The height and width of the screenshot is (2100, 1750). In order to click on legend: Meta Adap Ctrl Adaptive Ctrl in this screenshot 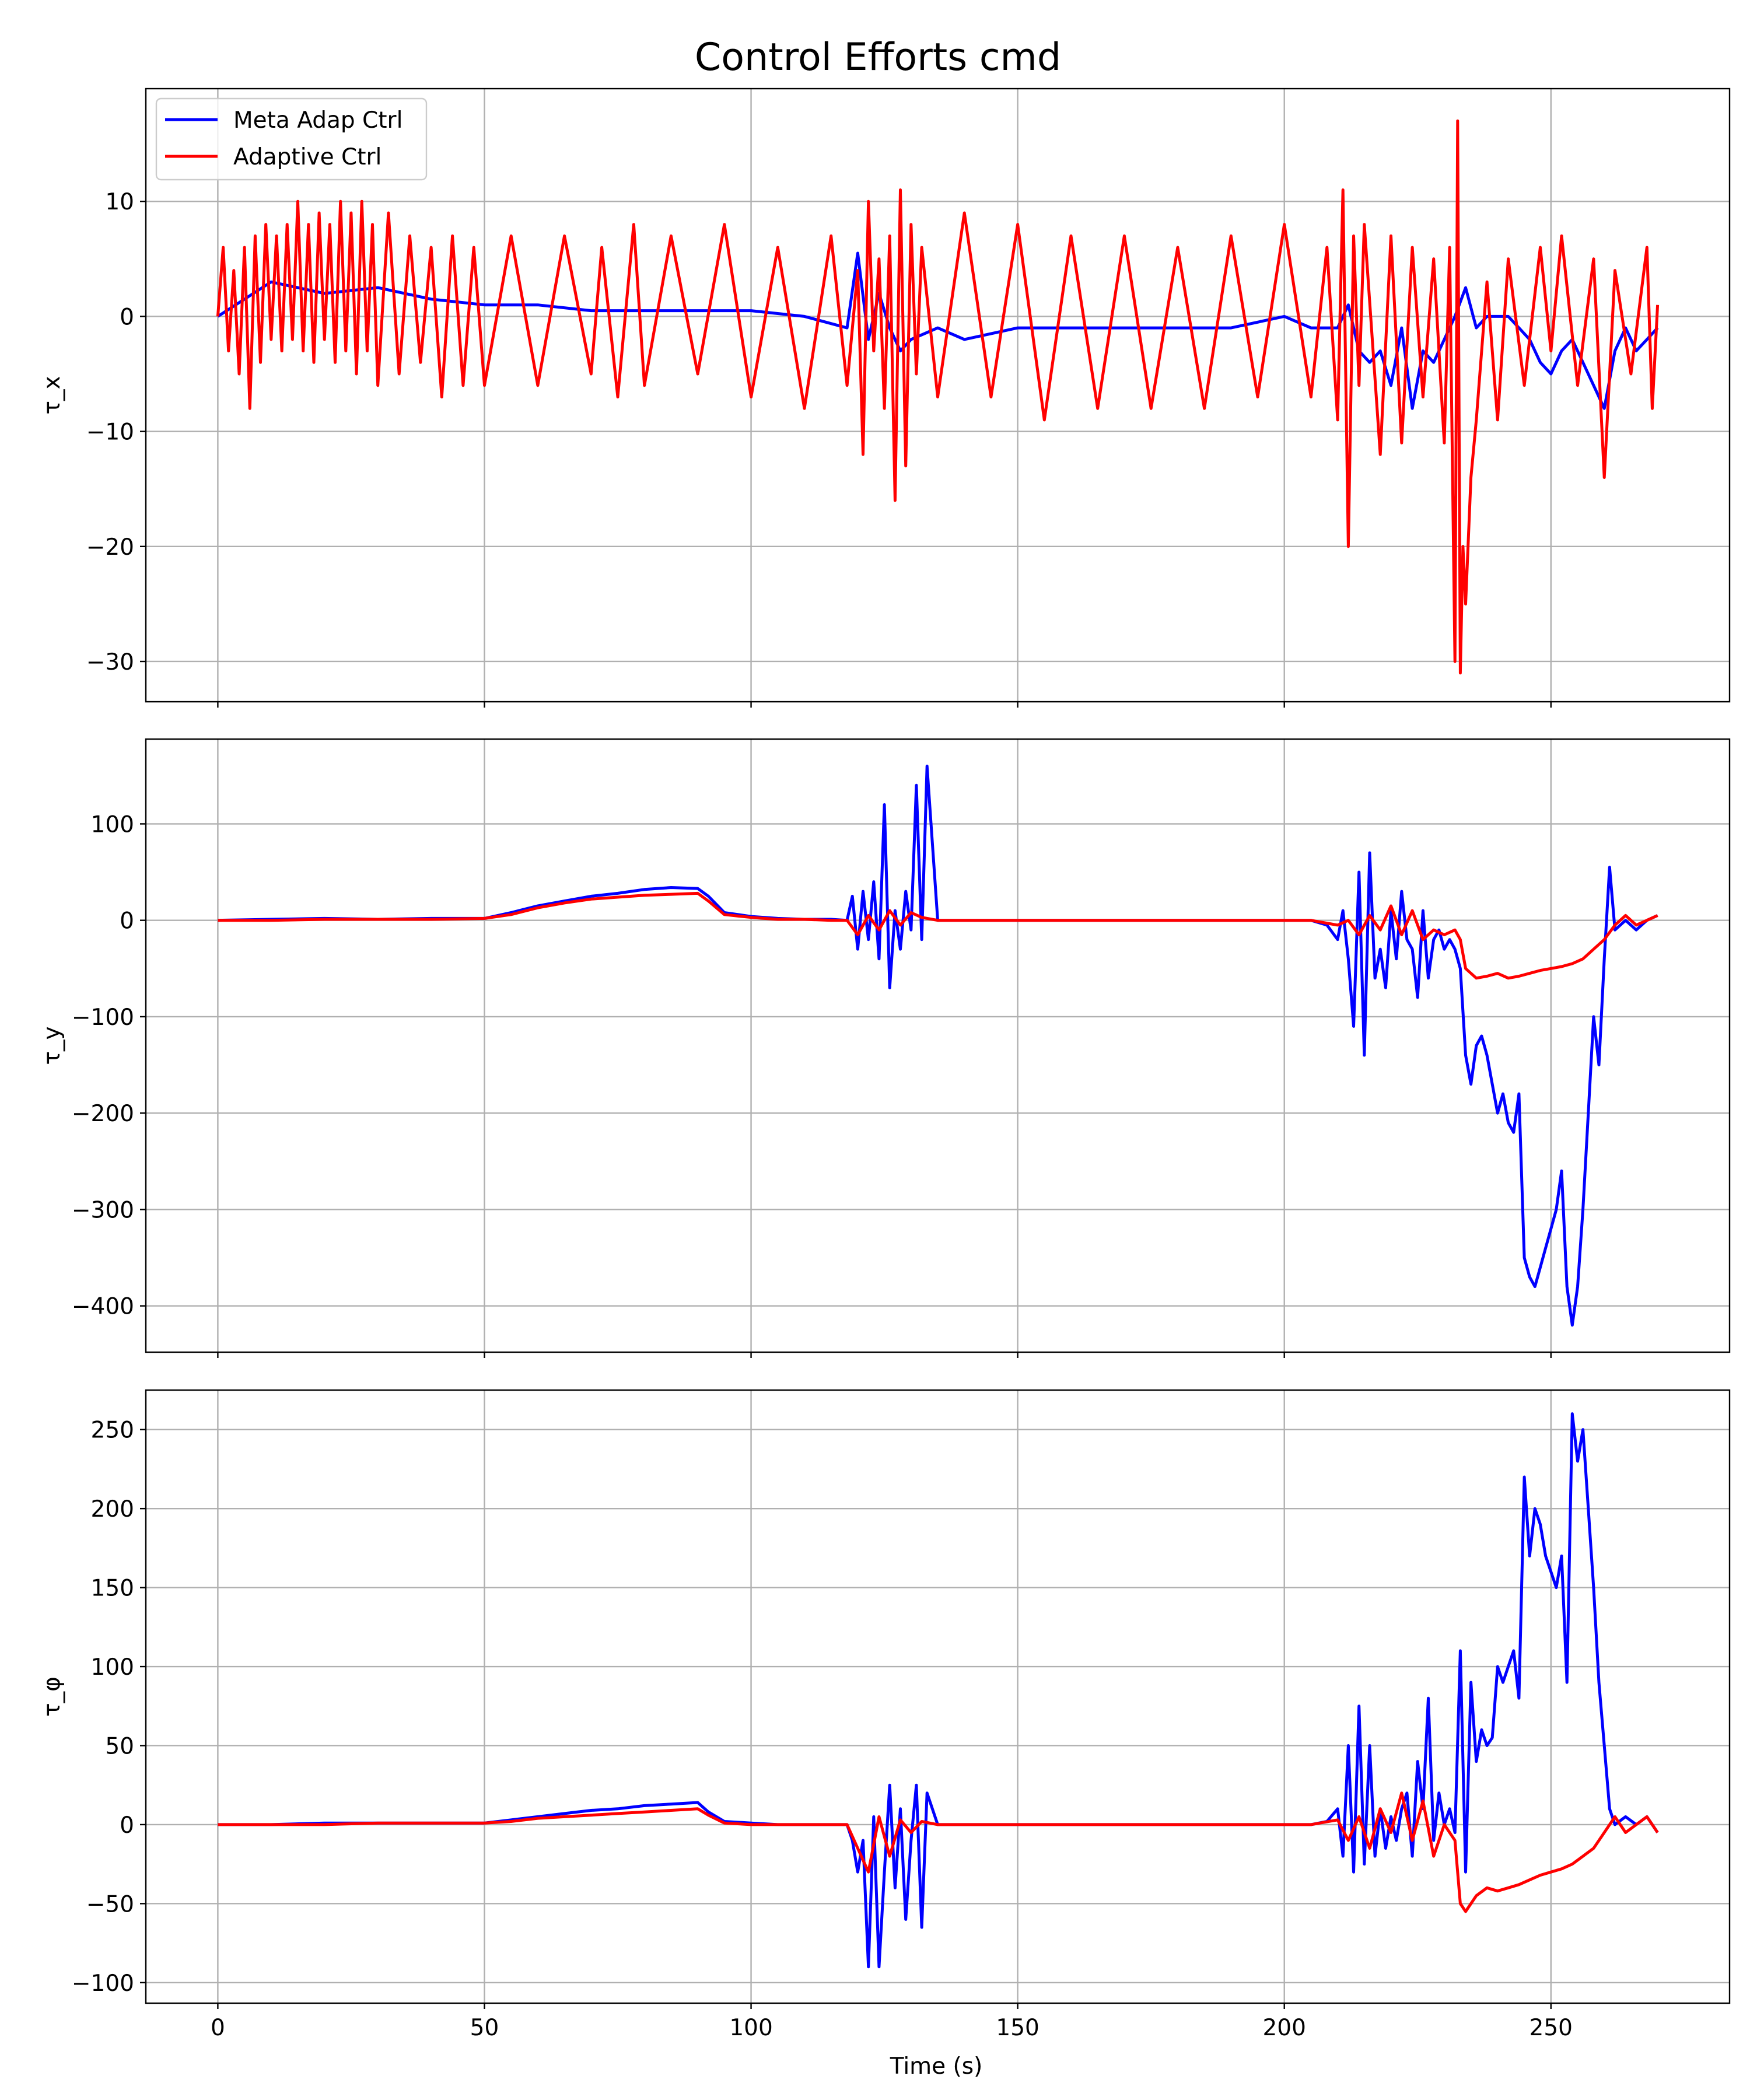, I will do `click(291, 139)`.